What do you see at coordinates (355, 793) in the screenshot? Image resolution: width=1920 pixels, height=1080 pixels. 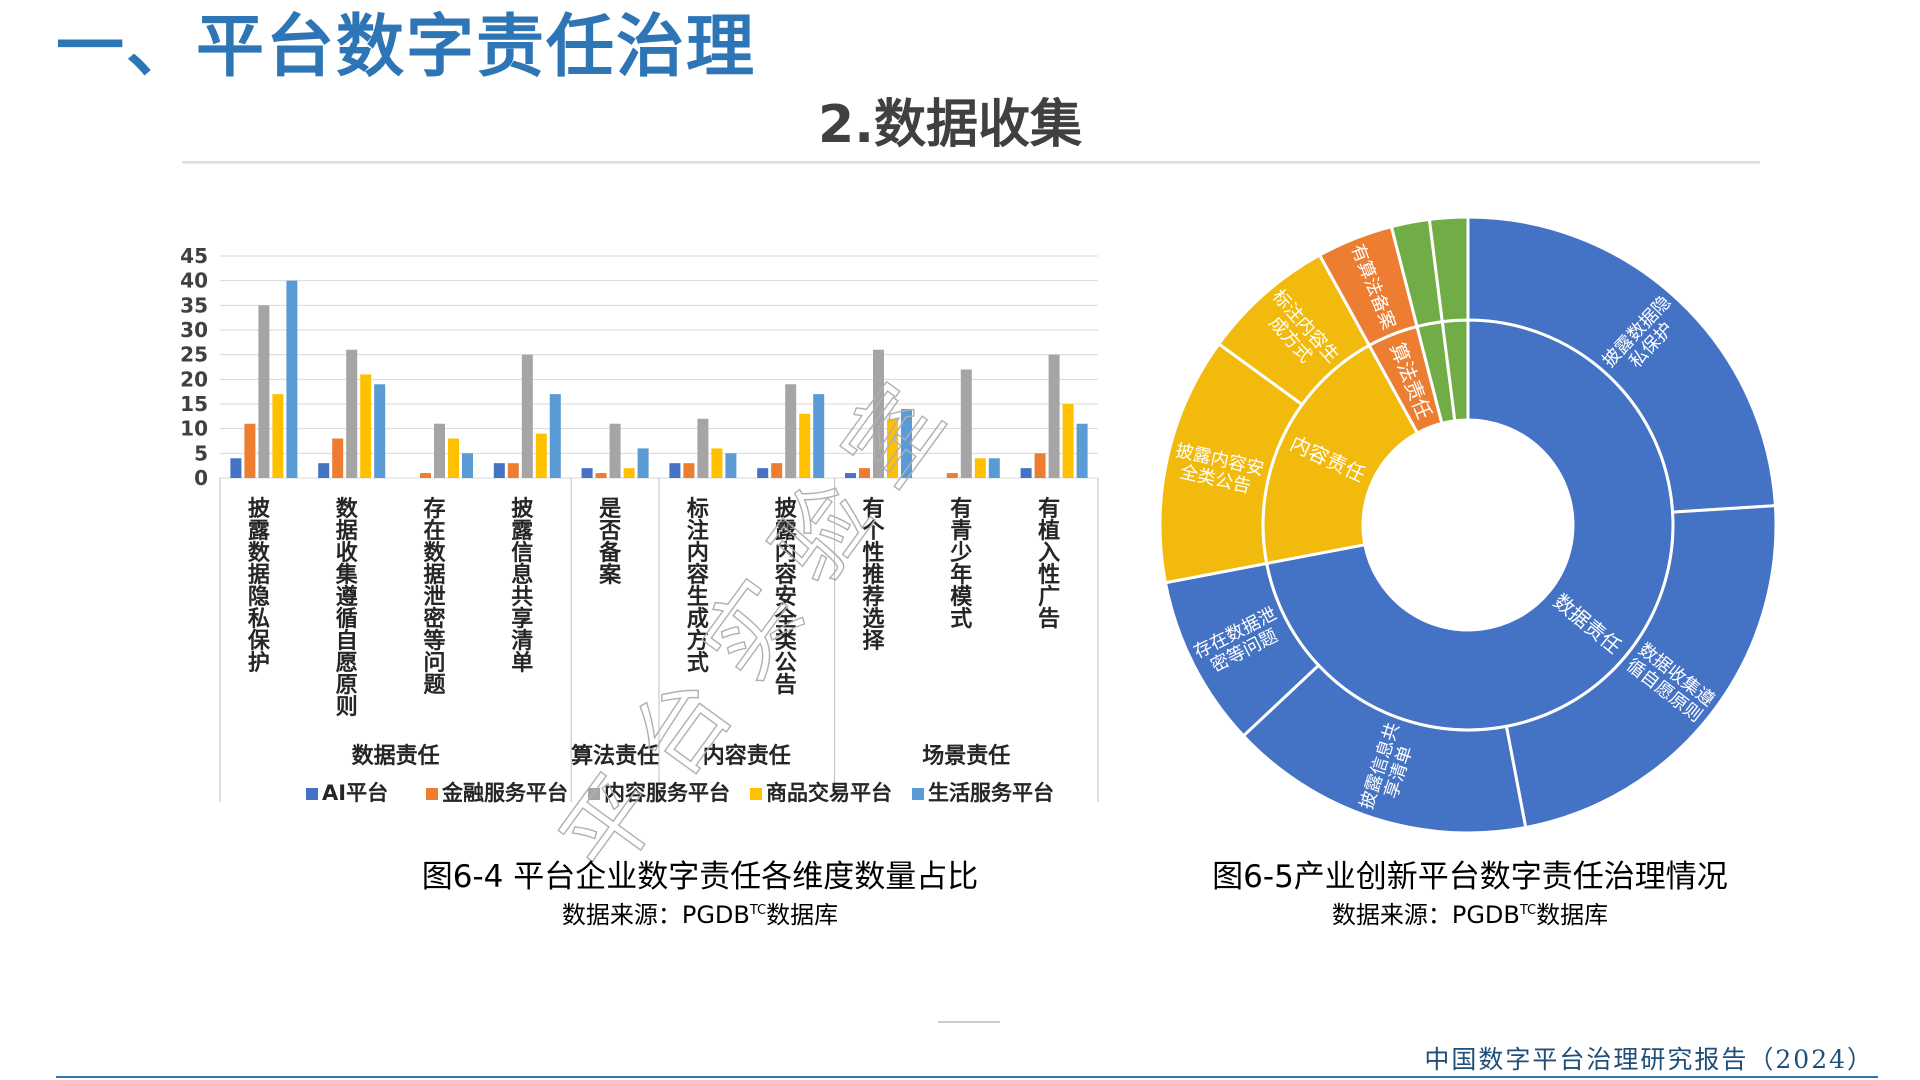 I see `legend-label: AI平台` at bounding box center [355, 793].